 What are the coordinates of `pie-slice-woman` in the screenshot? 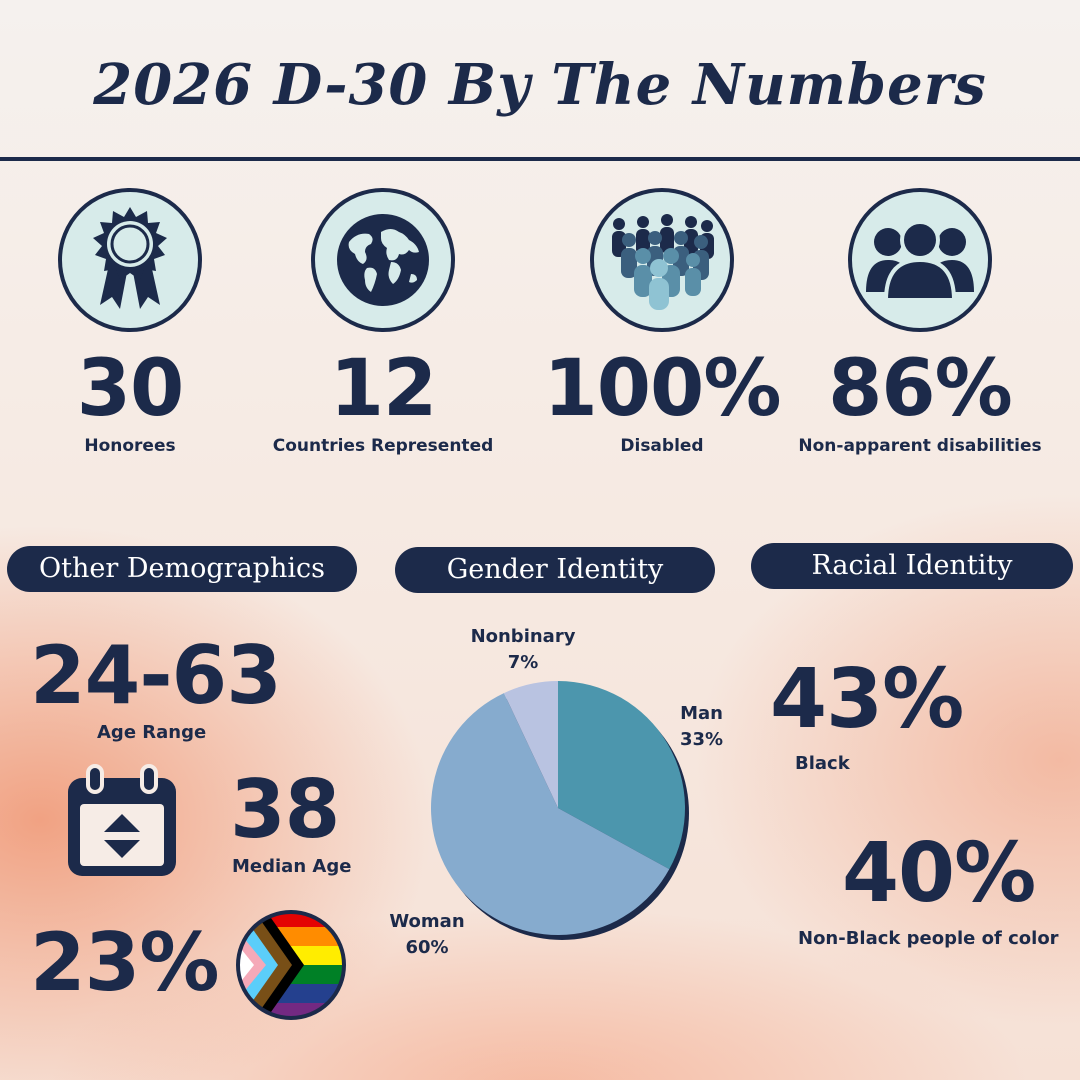 It's located at (550, 814).